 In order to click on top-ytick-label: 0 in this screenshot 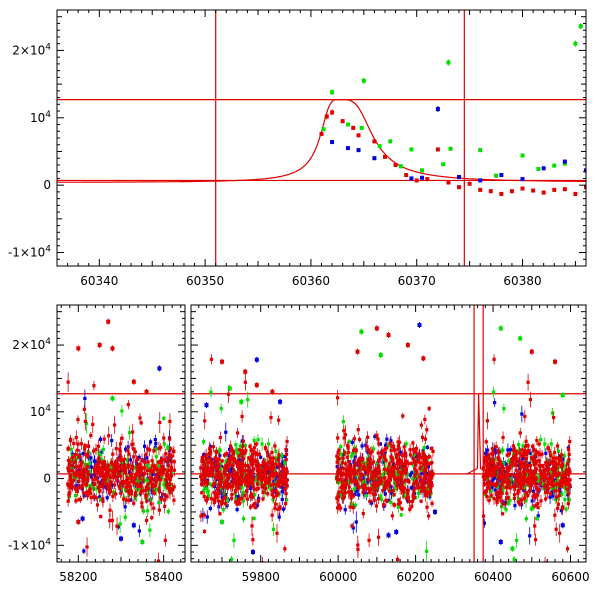, I will do `click(47, 185)`.